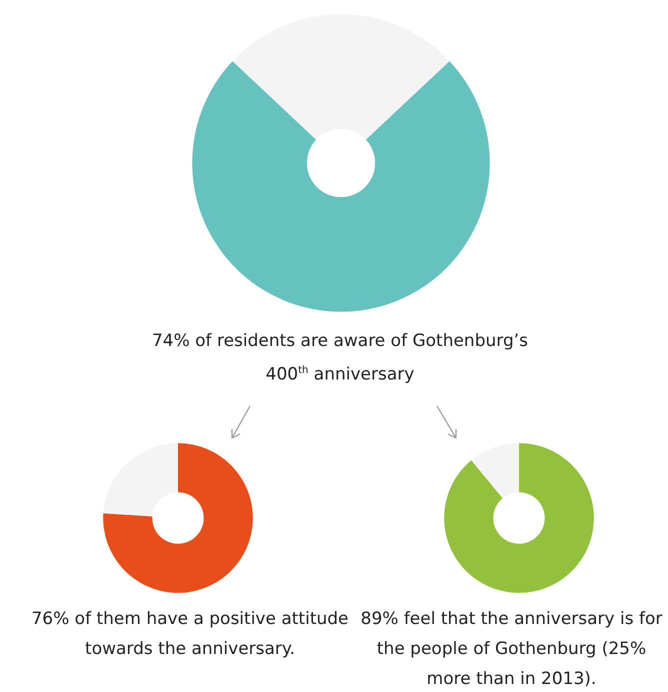 Image resolution: width=668 pixels, height=692 pixels. What do you see at coordinates (512, 649) in the screenshot?
I see `text: 89% feel that the anniversary is for the people of Gothenburg (25% more than in 2013).` at bounding box center [512, 649].